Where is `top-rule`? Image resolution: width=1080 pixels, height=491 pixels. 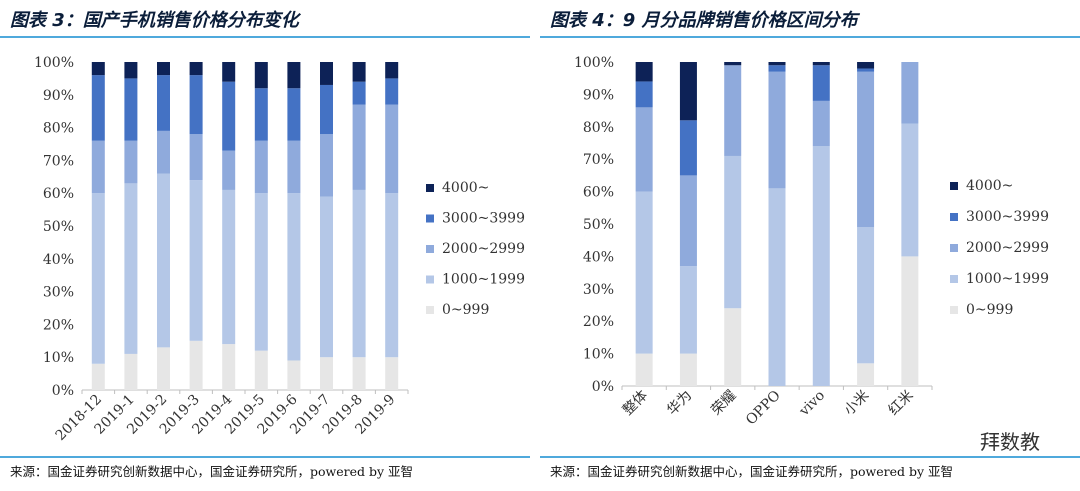 top-rule is located at coordinates (810, 37).